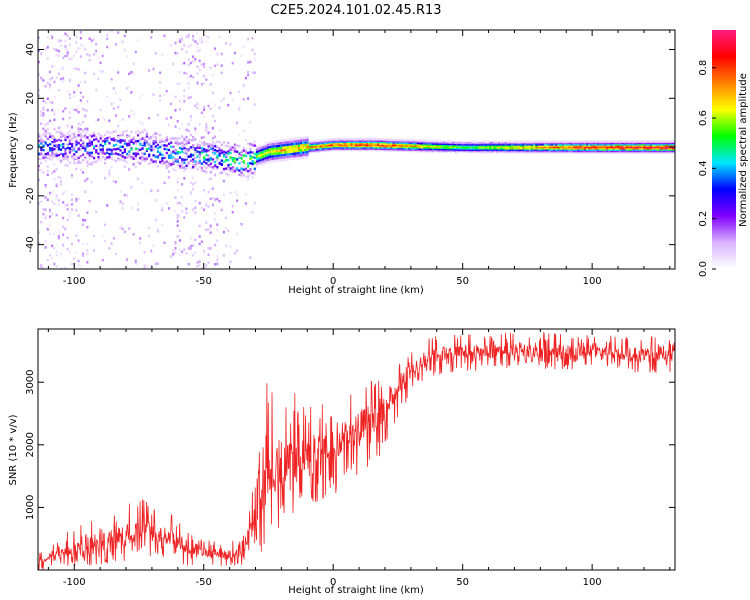  I want to click on spectrogram-ytick-label: 20, so click(30, 98).